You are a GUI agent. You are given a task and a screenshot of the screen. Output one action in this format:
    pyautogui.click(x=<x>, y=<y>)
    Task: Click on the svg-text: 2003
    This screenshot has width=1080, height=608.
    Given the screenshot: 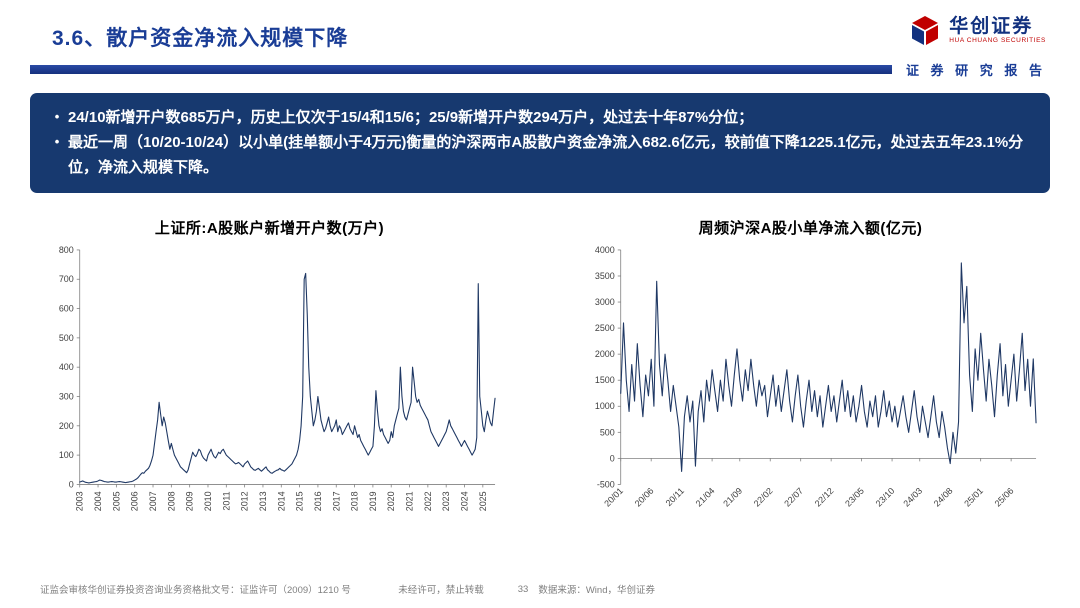 What is the action you would take?
    pyautogui.click(x=80, y=502)
    